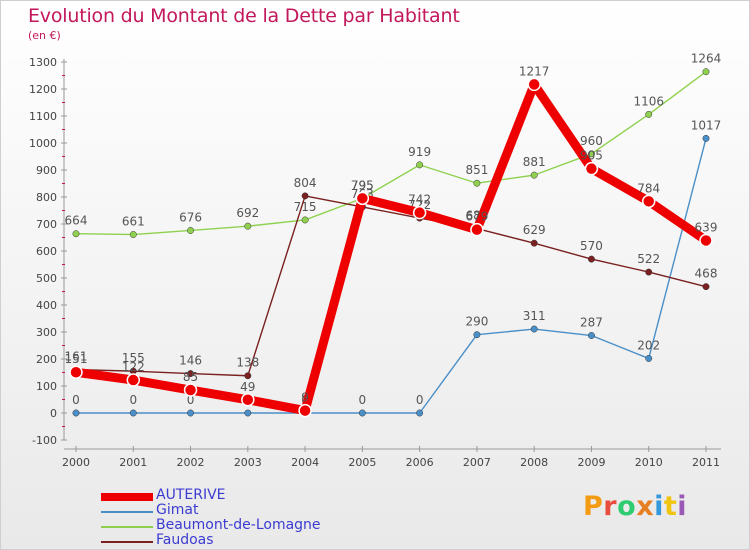 The image size is (750, 550). What do you see at coordinates (46, 386) in the screenshot?
I see `y-tick-label: 100` at bounding box center [46, 386].